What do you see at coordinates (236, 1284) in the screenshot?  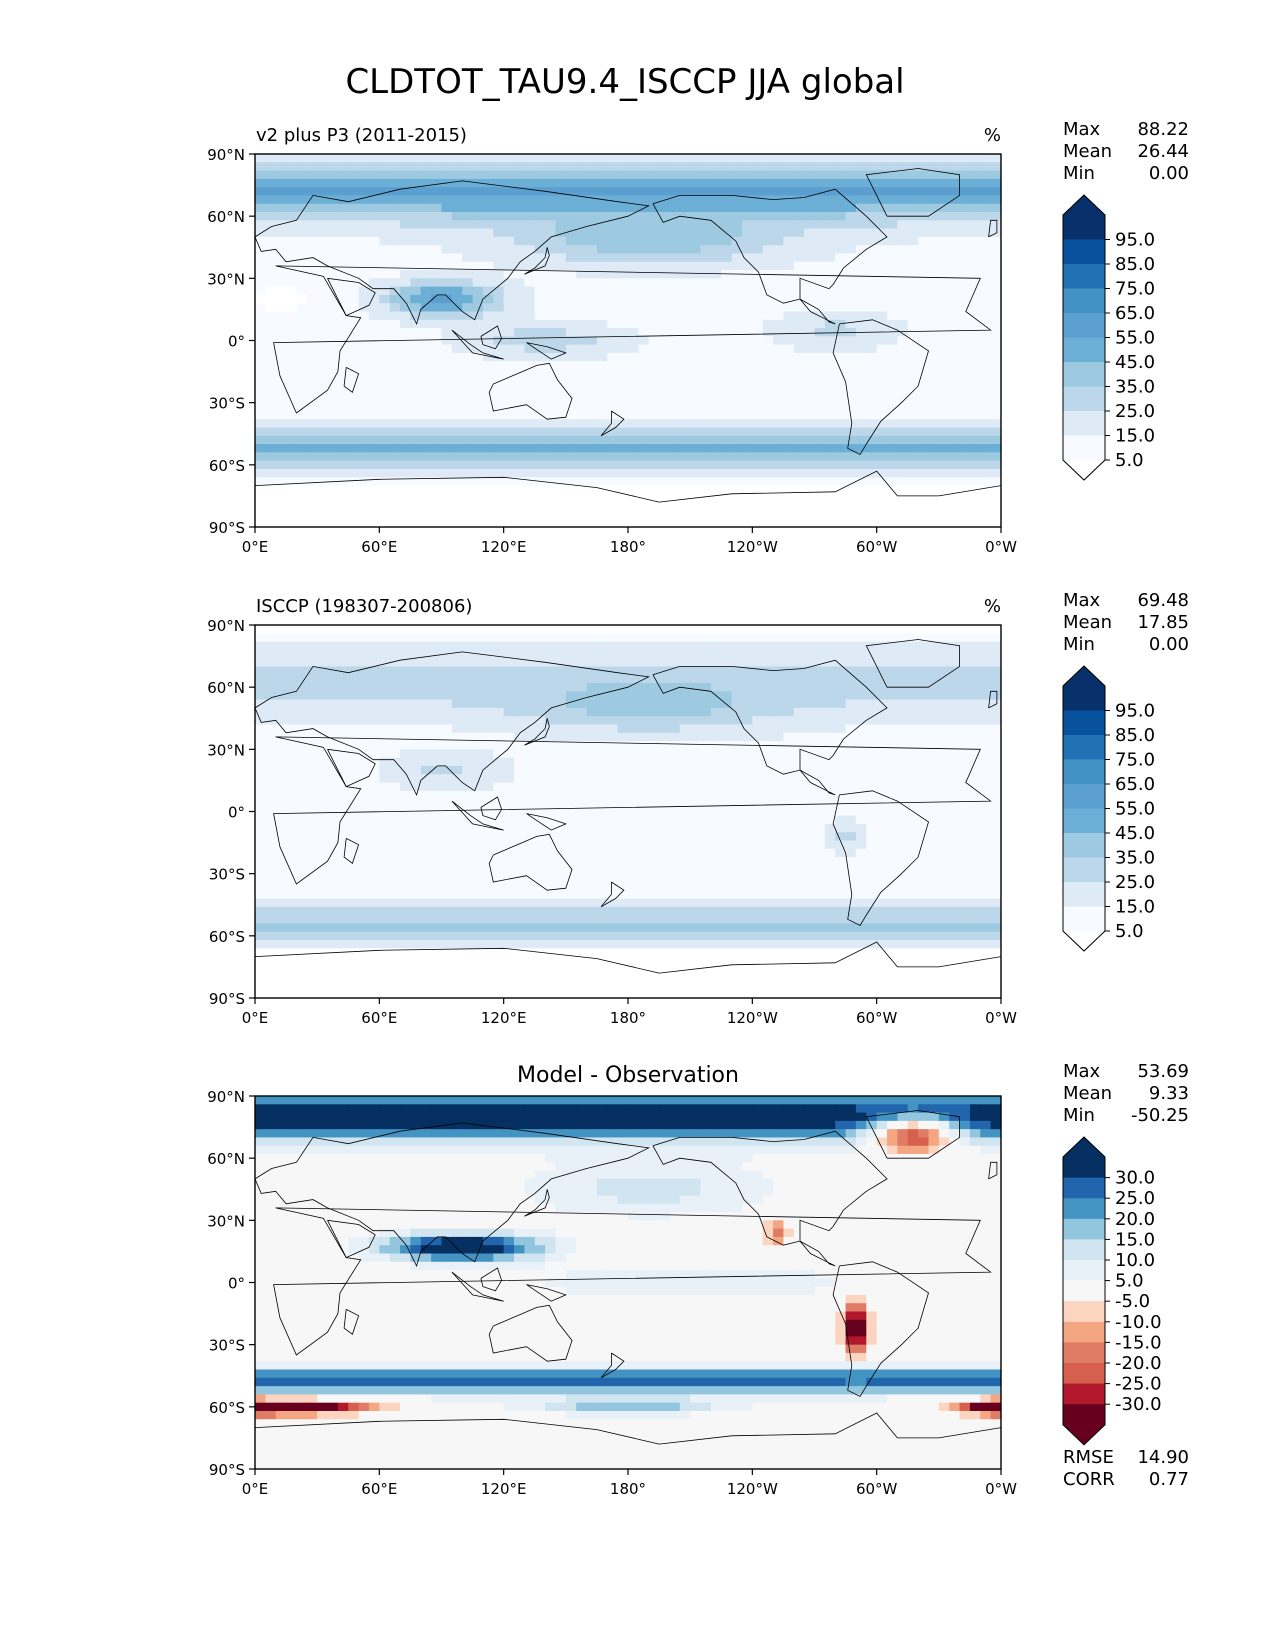 I see `y-tick-label: 0°` at bounding box center [236, 1284].